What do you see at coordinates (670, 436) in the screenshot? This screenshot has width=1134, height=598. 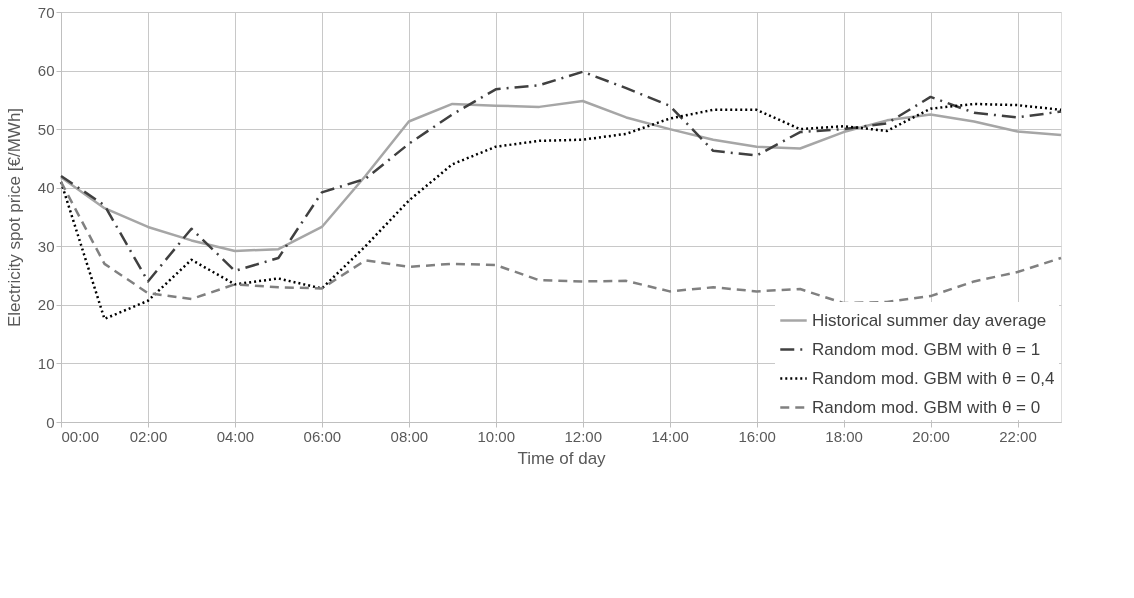 I see `x-tick-label: 14:00` at bounding box center [670, 436].